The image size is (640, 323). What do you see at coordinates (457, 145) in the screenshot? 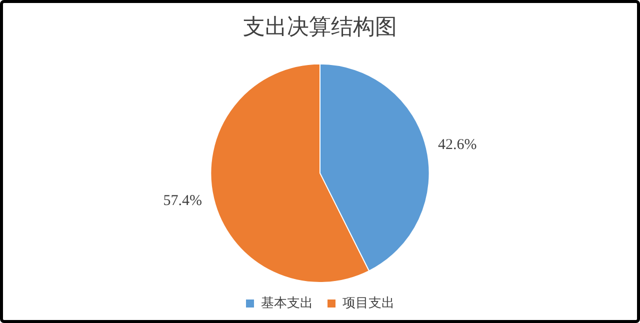
I see `data-label: 42.6%` at bounding box center [457, 145].